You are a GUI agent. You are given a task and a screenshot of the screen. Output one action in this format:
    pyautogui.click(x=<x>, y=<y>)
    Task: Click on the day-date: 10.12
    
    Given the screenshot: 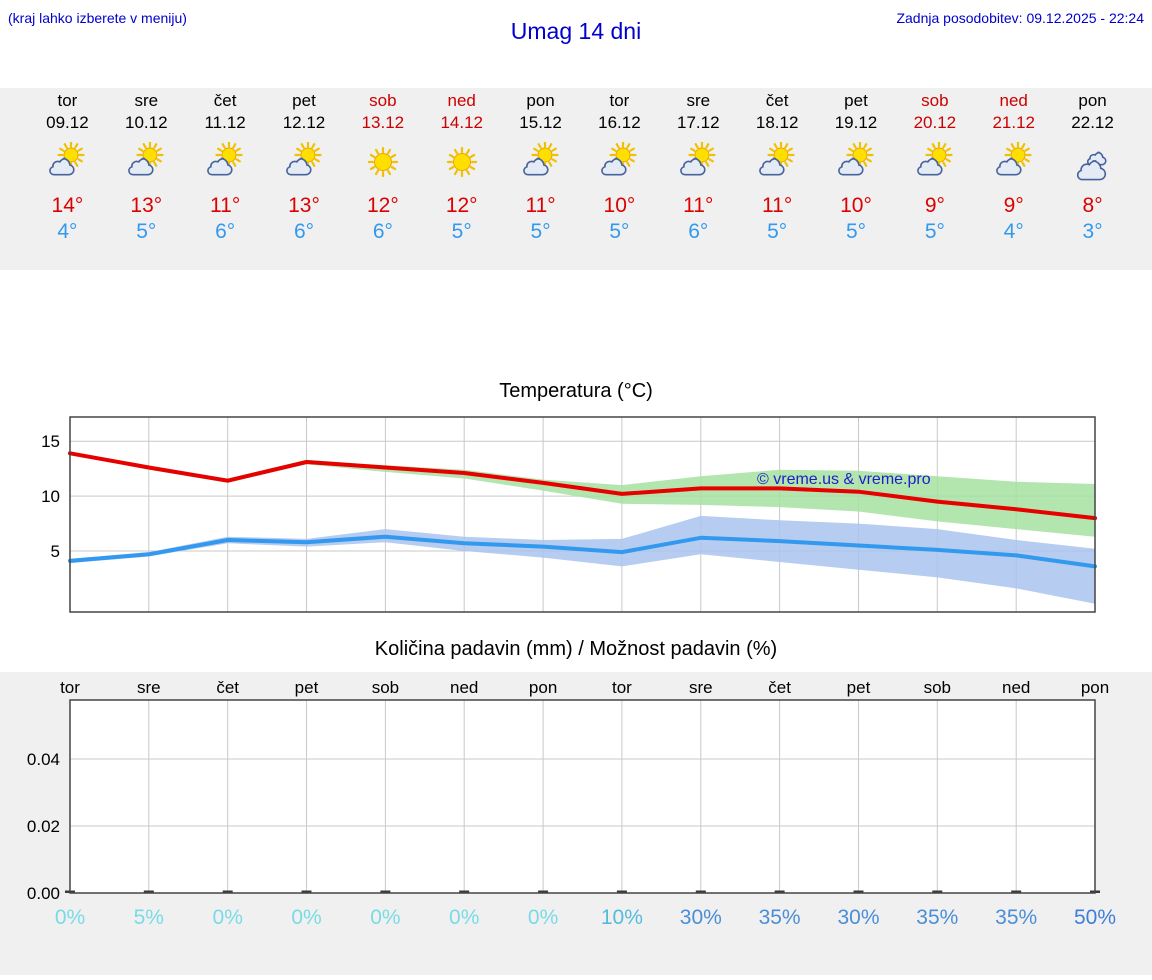 What is the action you would take?
    pyautogui.click(x=146, y=122)
    